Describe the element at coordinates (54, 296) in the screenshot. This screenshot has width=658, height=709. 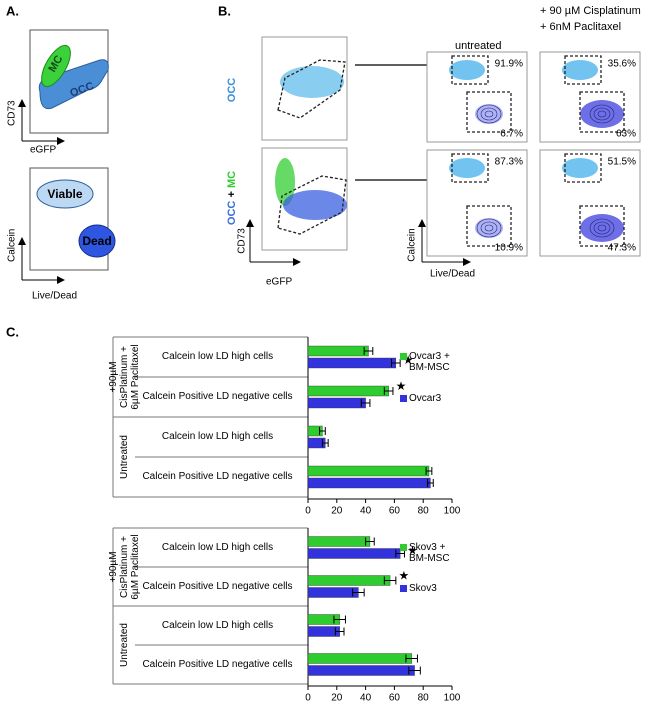
I see `axis-label: Live/Dead` at that location.